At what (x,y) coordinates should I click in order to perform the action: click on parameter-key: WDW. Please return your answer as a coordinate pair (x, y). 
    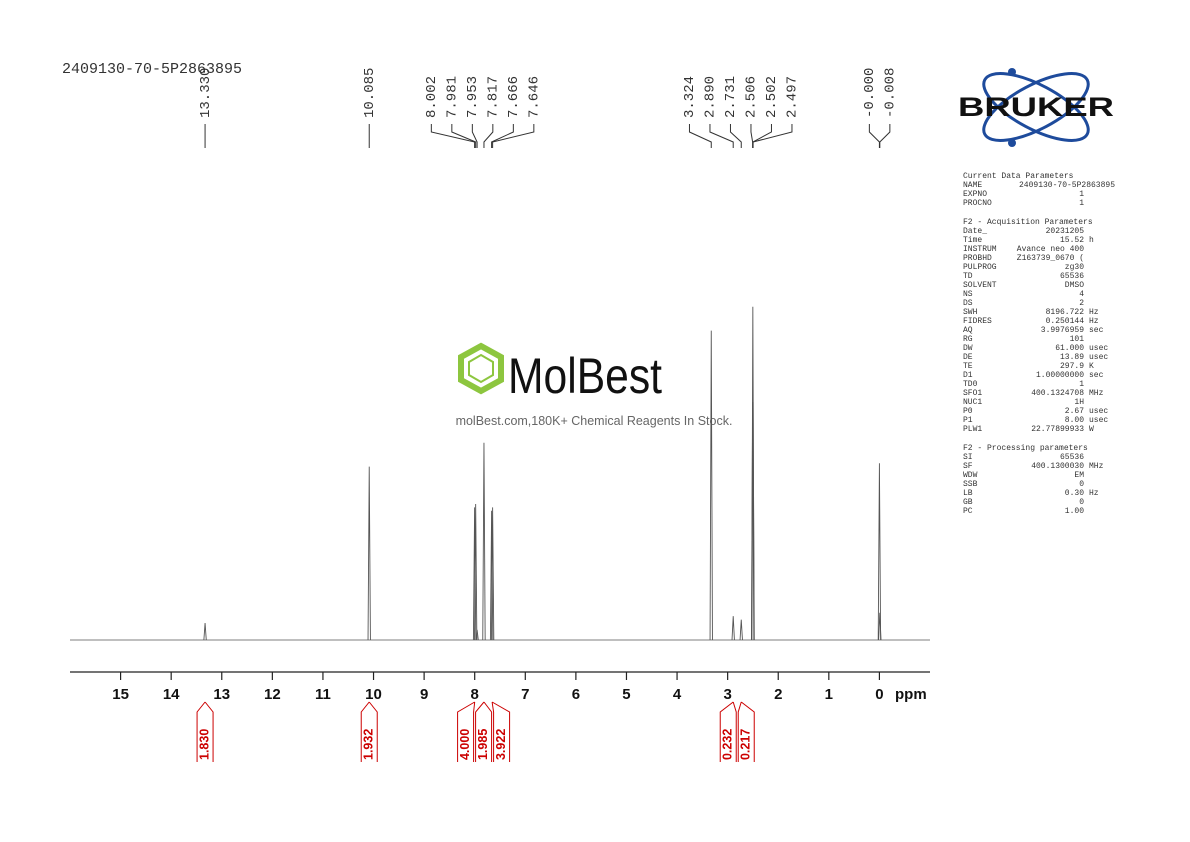
    Looking at the image, I should click on (970, 475).